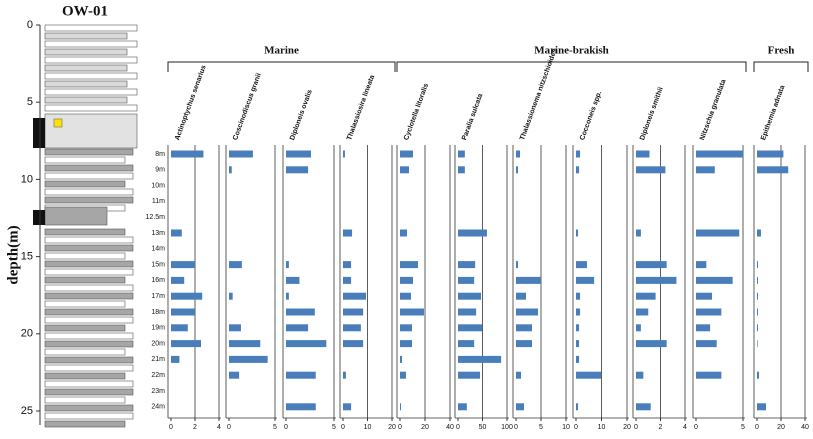  I want to click on series-name: Cocconeis spp., so click(591, 115).